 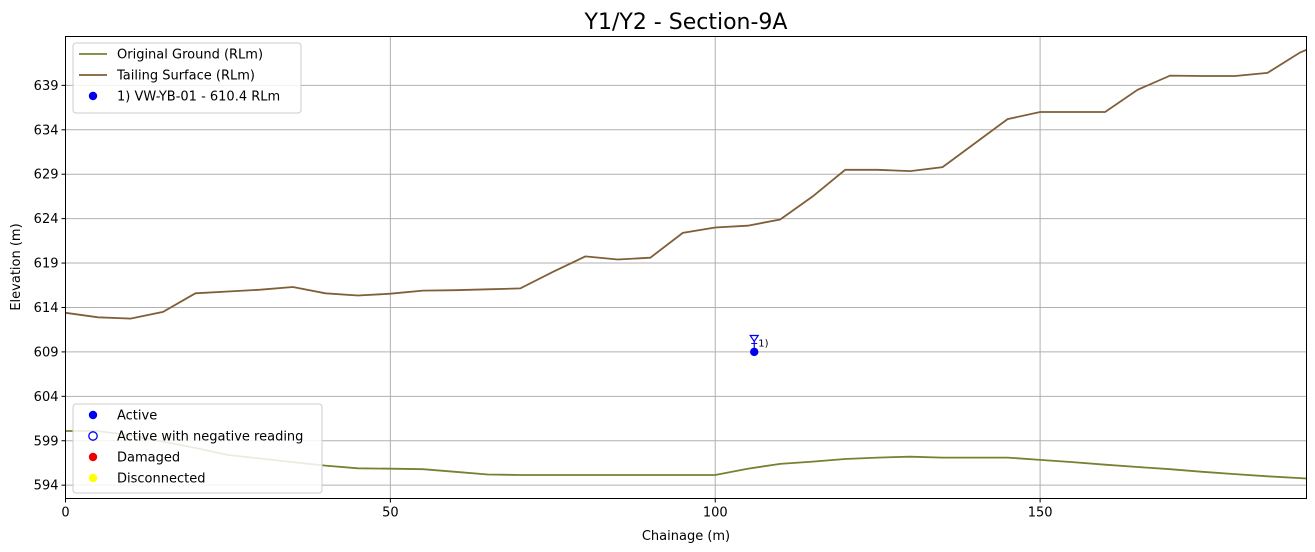 What do you see at coordinates (46, 86) in the screenshot?
I see `y-tick-label: 639` at bounding box center [46, 86].